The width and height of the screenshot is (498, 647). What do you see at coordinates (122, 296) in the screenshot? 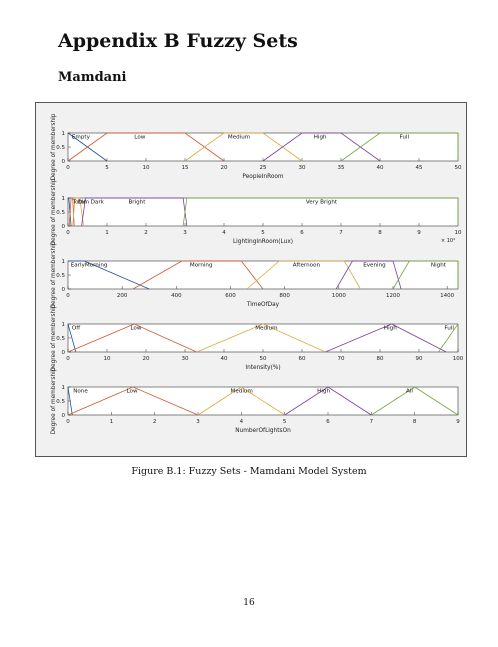
I see `x-tick-label: 200` at bounding box center [122, 296].